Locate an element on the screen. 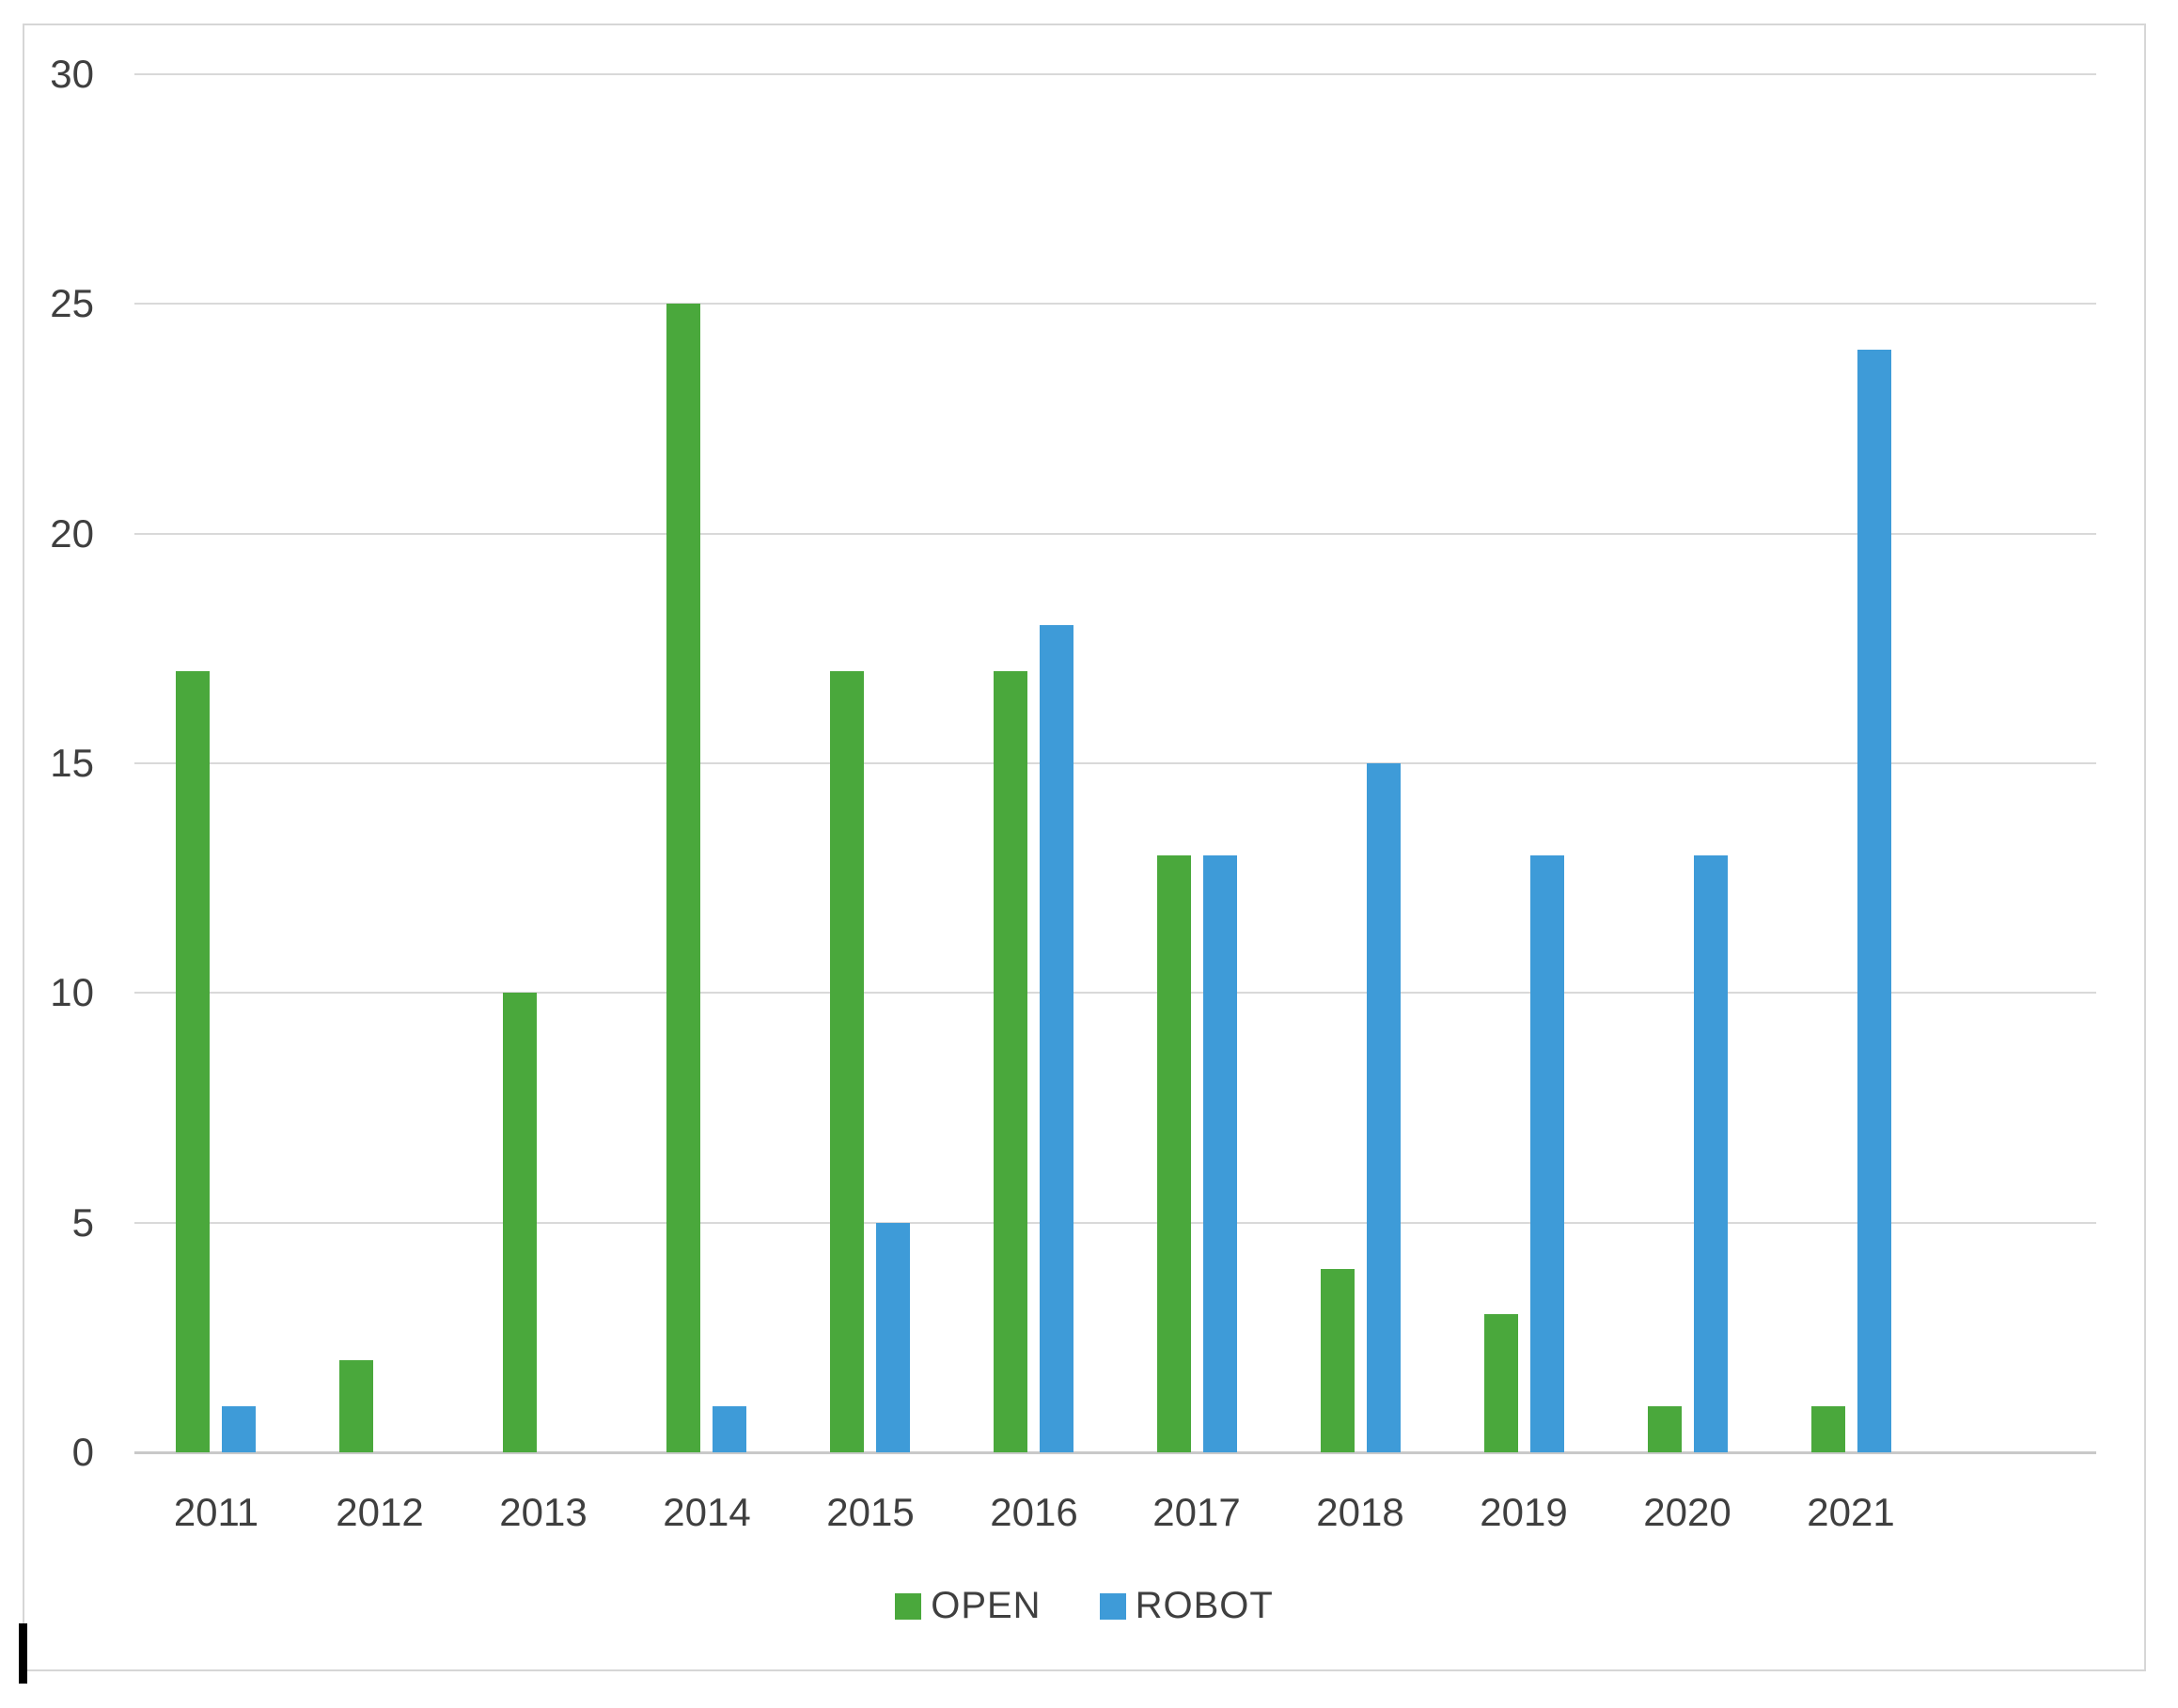  x-axis-line is located at coordinates (1115, 1452).